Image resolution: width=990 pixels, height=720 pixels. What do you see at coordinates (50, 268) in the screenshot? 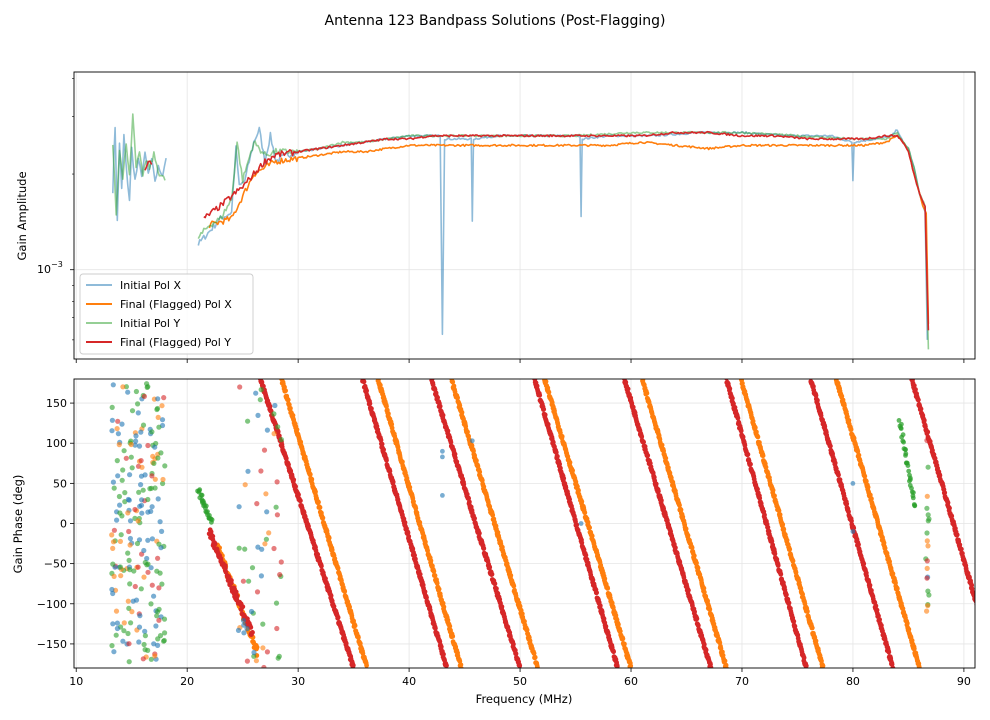
I see `amplitude-ytick-label: 10−3` at bounding box center [50, 268].